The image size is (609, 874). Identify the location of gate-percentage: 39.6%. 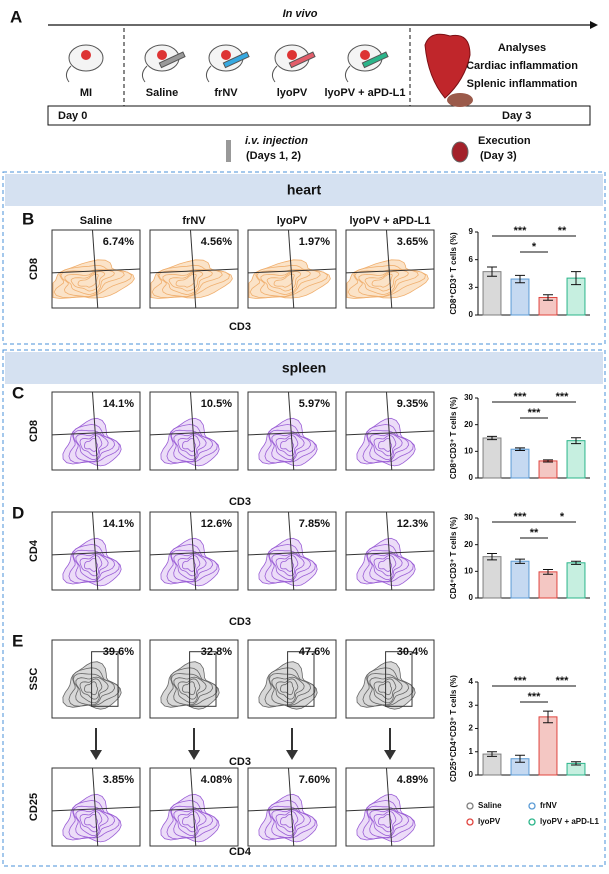
(118, 652).